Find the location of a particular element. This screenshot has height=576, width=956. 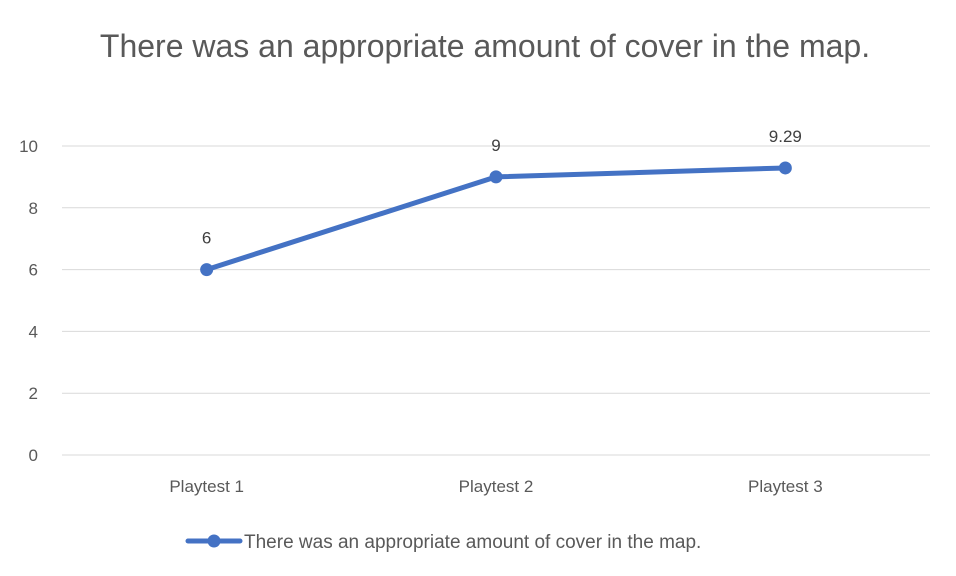

y-tick-label: 0 is located at coordinates (33, 455).